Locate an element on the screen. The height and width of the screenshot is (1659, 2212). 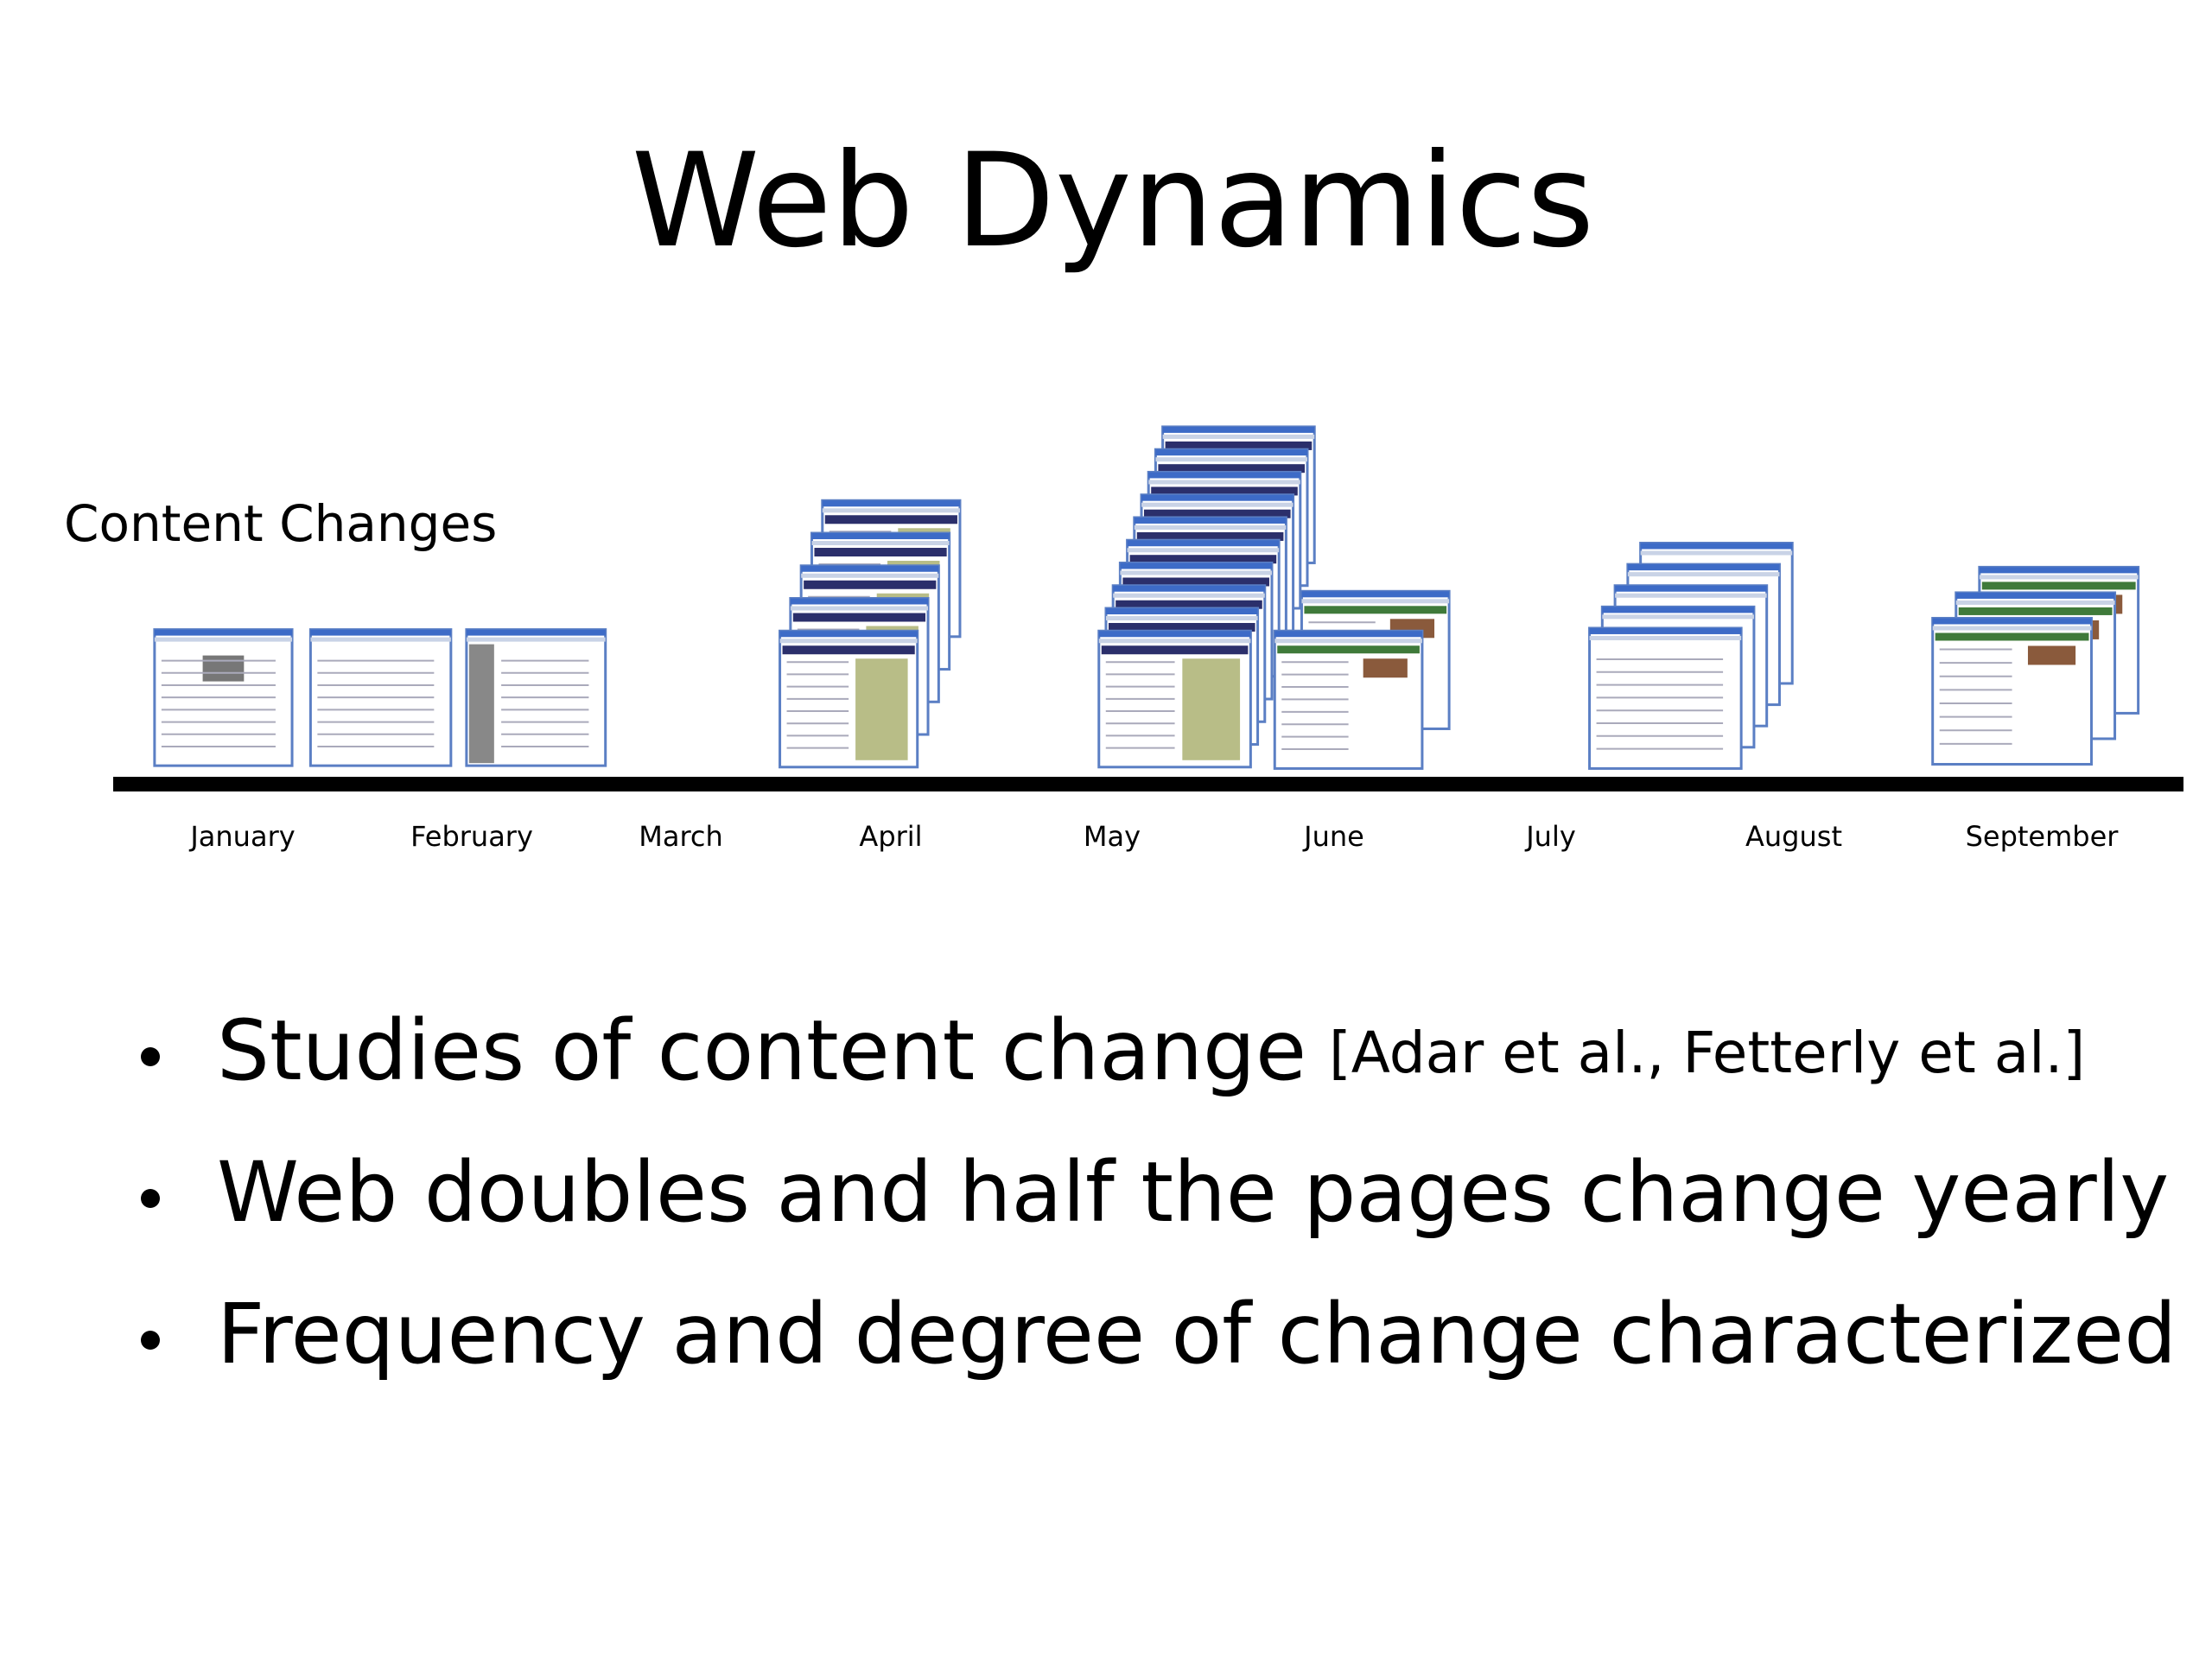
month-label: June is located at coordinates (1333, 836).